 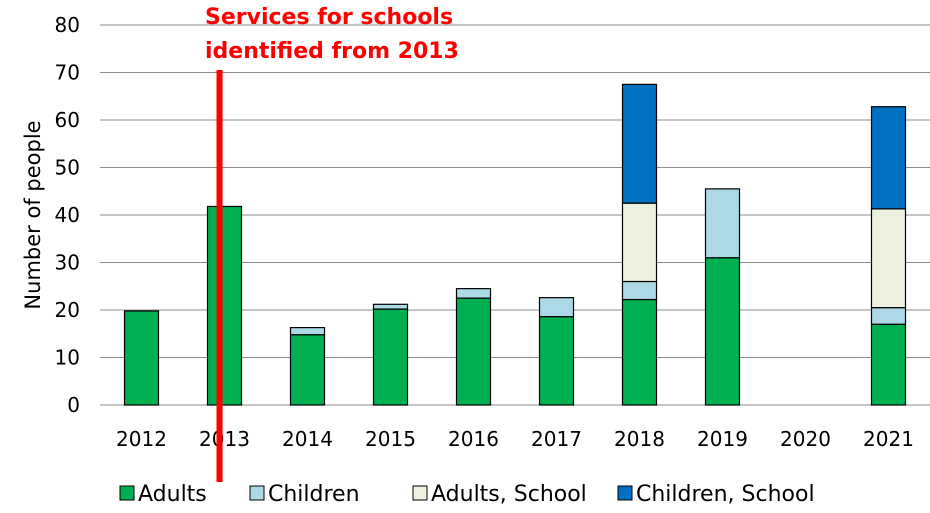 I want to click on x-tick-label: 2014, so click(x=307, y=439).